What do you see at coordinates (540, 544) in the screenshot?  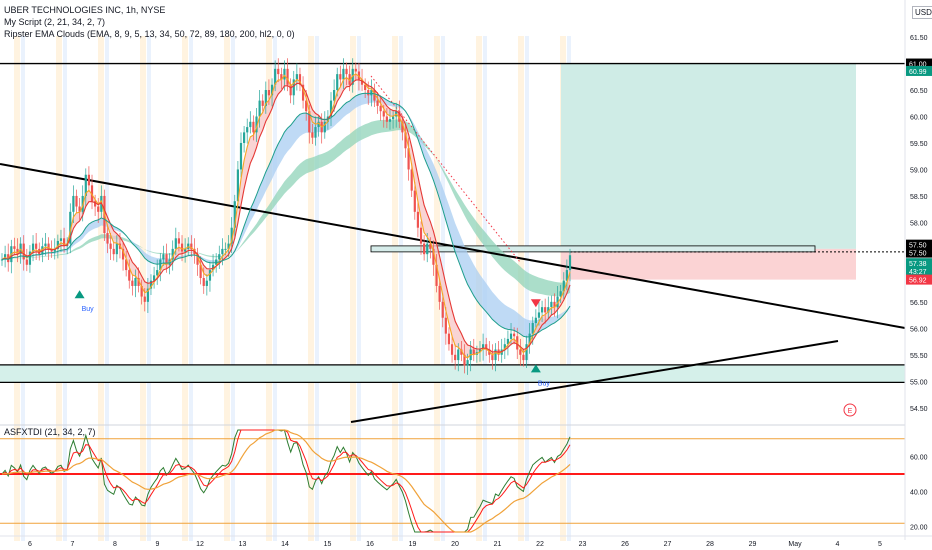 I see `time-tick-label: 22` at bounding box center [540, 544].